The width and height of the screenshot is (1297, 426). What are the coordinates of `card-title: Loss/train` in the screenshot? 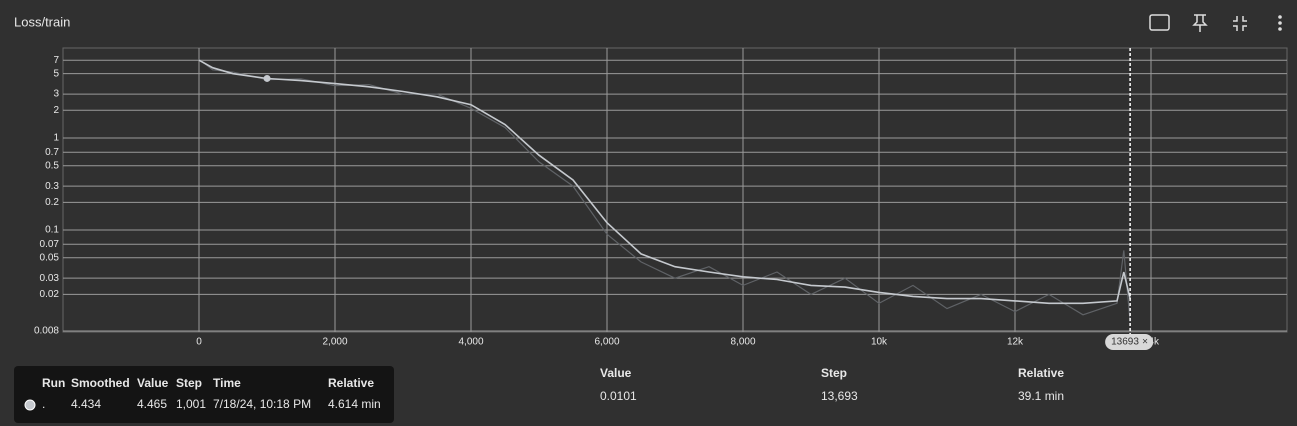 It's located at (42, 21).